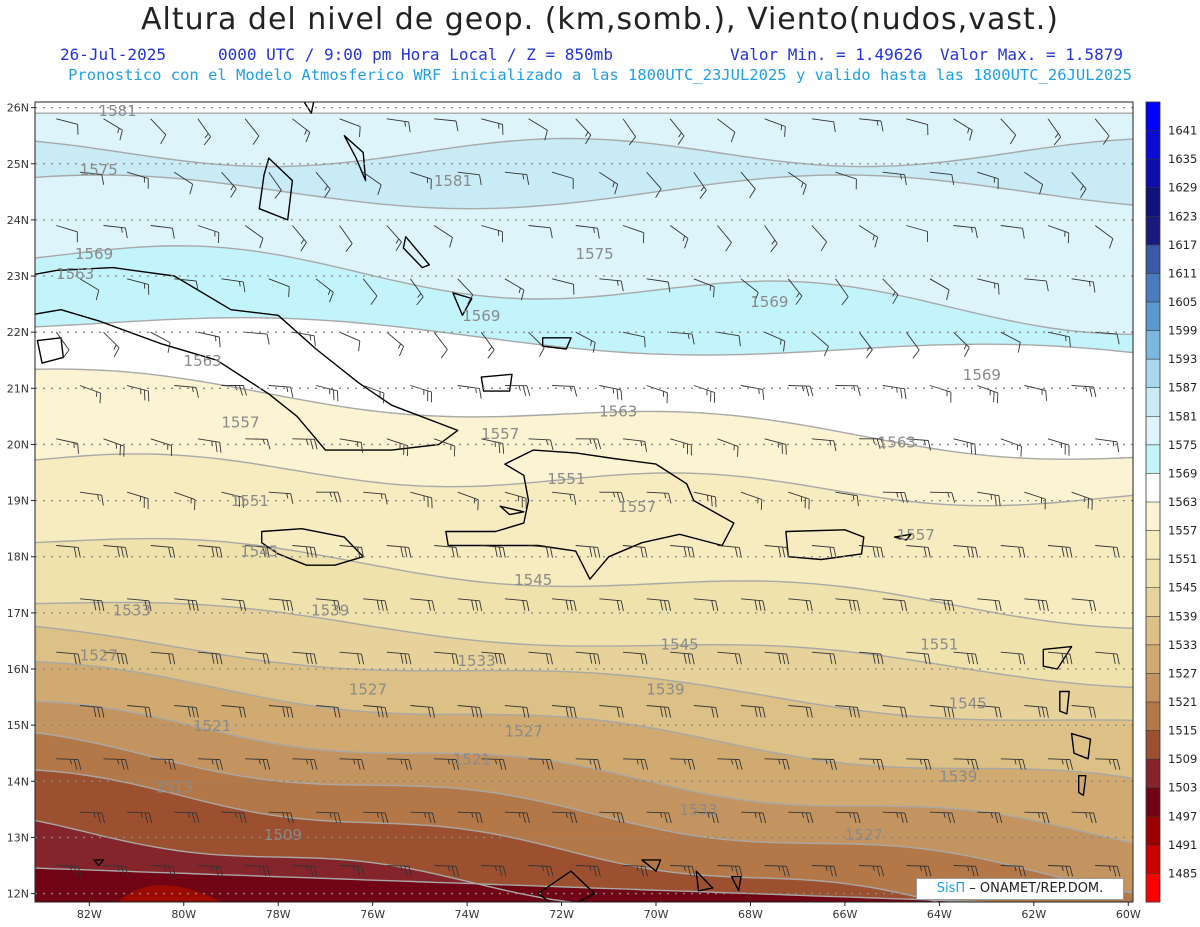 The image size is (1200, 927). Describe the element at coordinates (18, 837) in the screenshot. I see `lat-label: 13N` at that location.